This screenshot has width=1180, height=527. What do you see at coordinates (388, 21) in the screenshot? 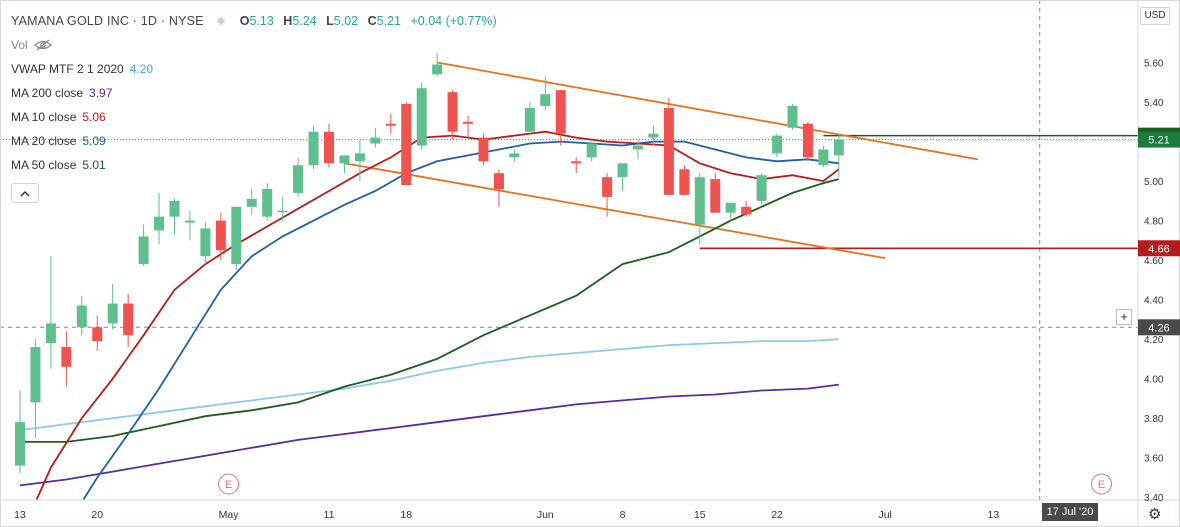
I see `close-value: 5.21` at bounding box center [388, 21].